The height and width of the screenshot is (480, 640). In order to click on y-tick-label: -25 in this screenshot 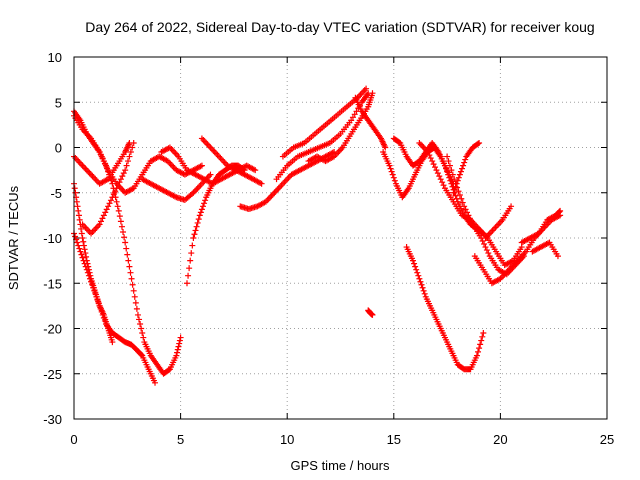, I will do `click(52, 374)`.